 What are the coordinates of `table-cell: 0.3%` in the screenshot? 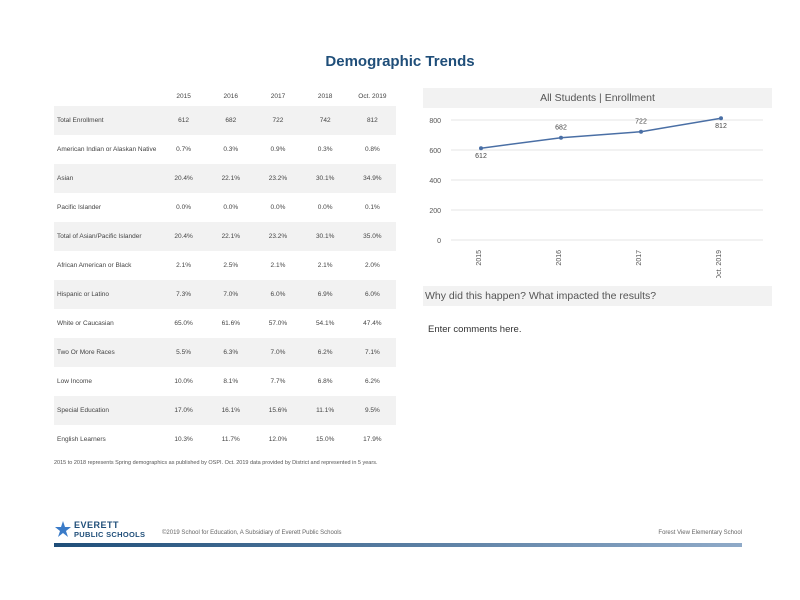 It's located at (325, 149).